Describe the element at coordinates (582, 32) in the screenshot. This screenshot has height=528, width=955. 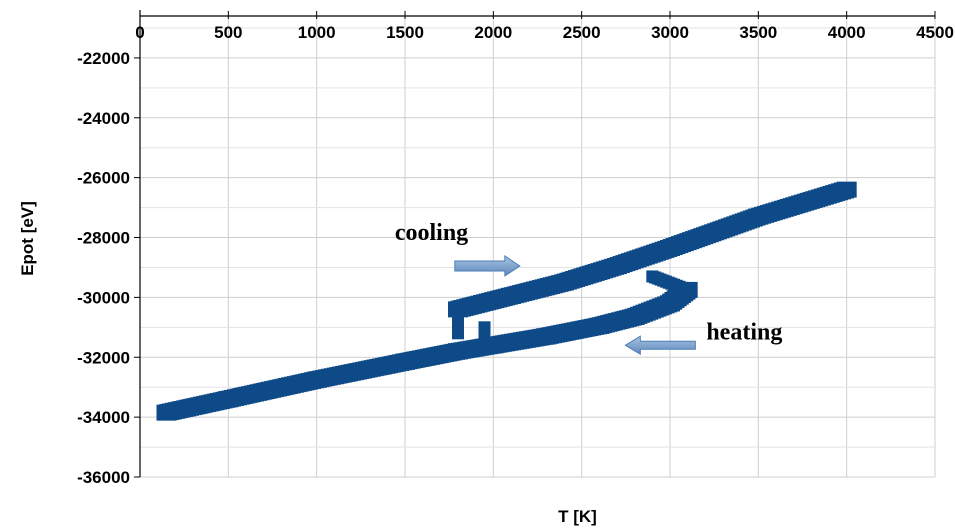
I see `x-tick-label: 2500` at that location.